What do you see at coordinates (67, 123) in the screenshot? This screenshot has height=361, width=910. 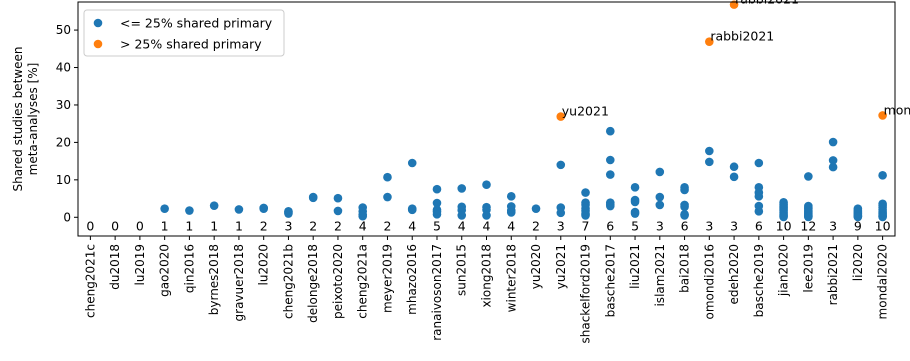 I see `y-axis-ticks: 0 10 20 30 40 50` at bounding box center [67, 123].